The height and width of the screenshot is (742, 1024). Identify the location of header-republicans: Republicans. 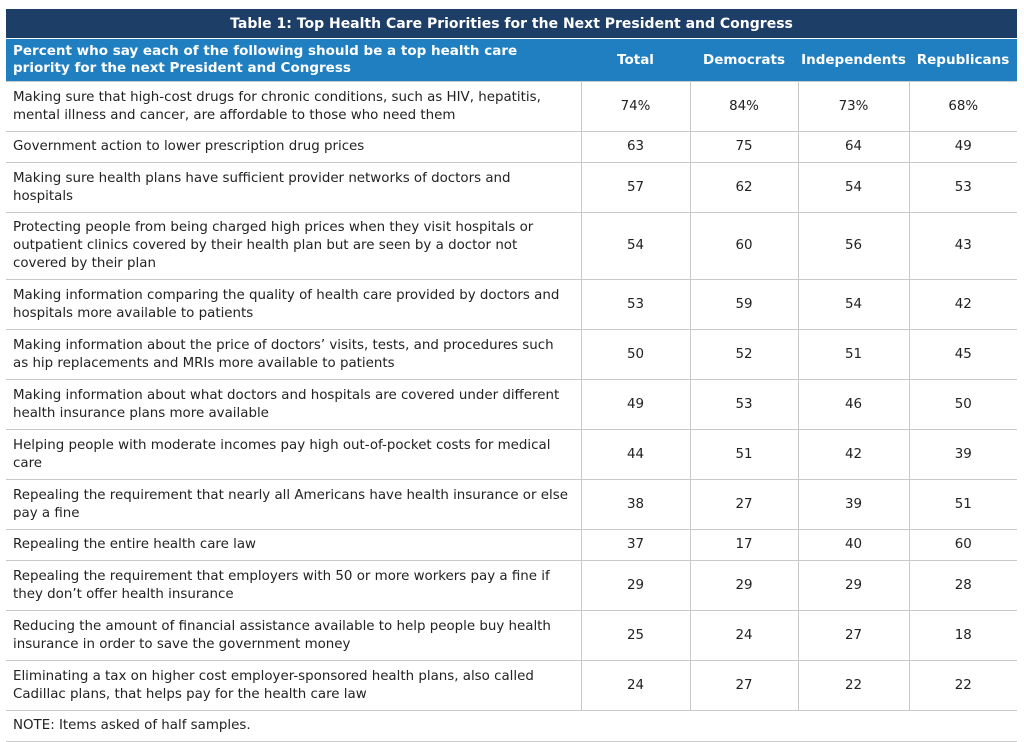
(963, 60).